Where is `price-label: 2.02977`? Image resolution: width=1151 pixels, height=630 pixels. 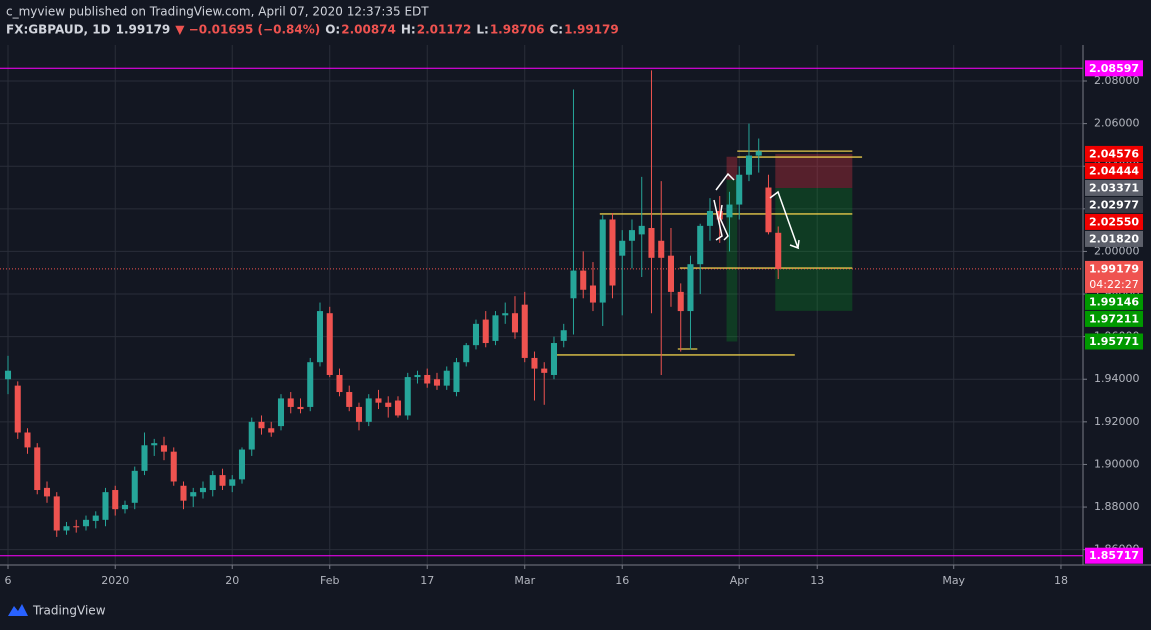 price-label: 2.02977 is located at coordinates (1114, 204).